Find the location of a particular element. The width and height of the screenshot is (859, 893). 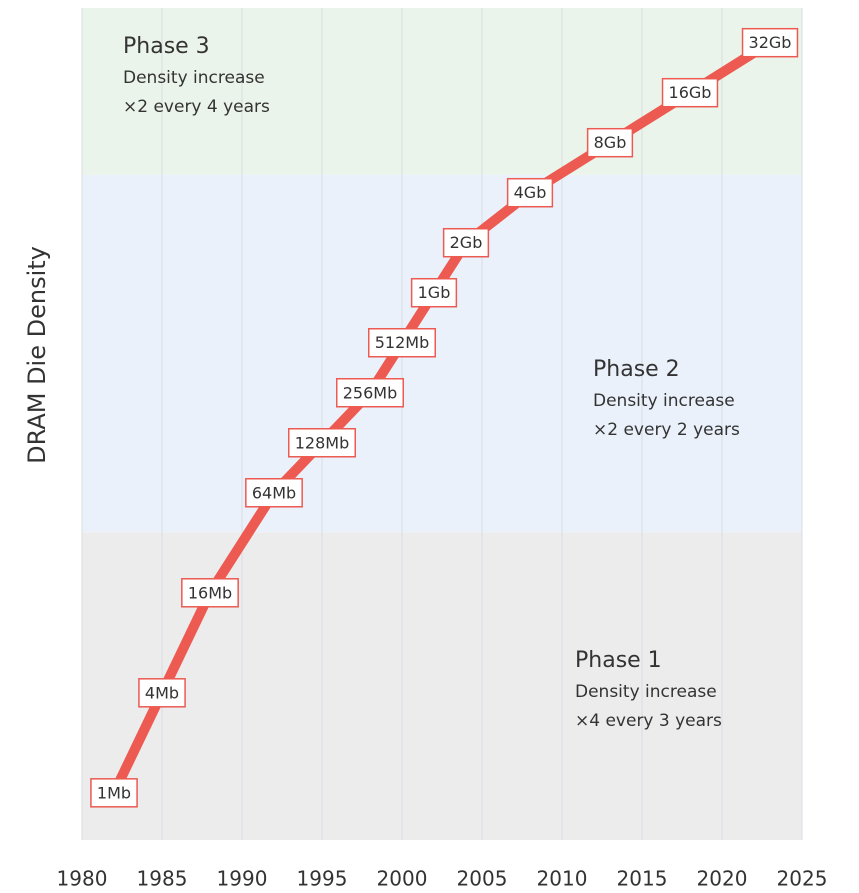

y-axis-label: DRAM Die Density is located at coordinates (37, 355).